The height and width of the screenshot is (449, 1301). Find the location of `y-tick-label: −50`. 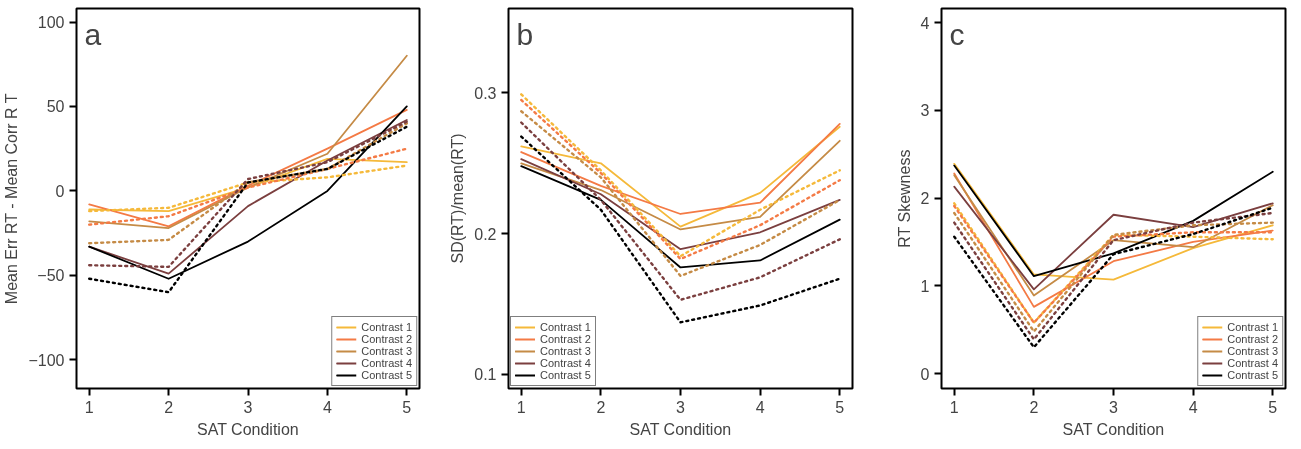

y-tick-label: −50 is located at coordinates (51, 276).